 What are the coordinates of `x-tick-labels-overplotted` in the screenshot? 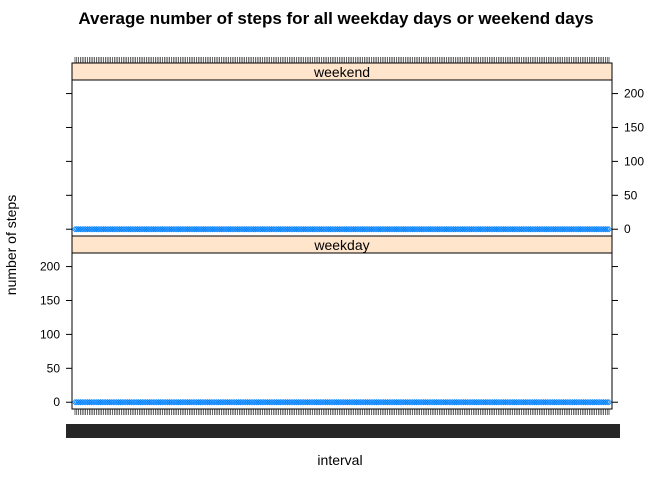 It's located at (343, 431).